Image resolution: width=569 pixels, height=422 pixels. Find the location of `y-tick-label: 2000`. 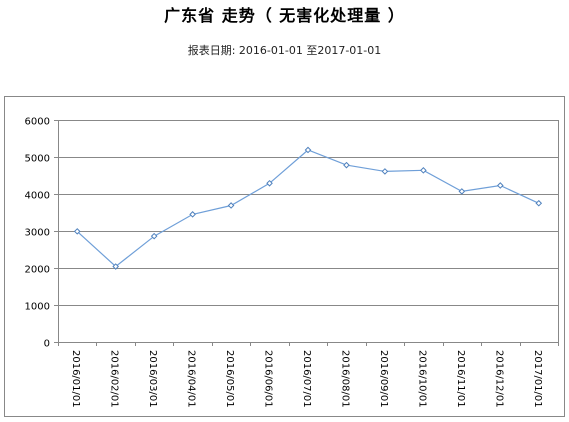

y-tick-label: 2000 is located at coordinates (37, 270).